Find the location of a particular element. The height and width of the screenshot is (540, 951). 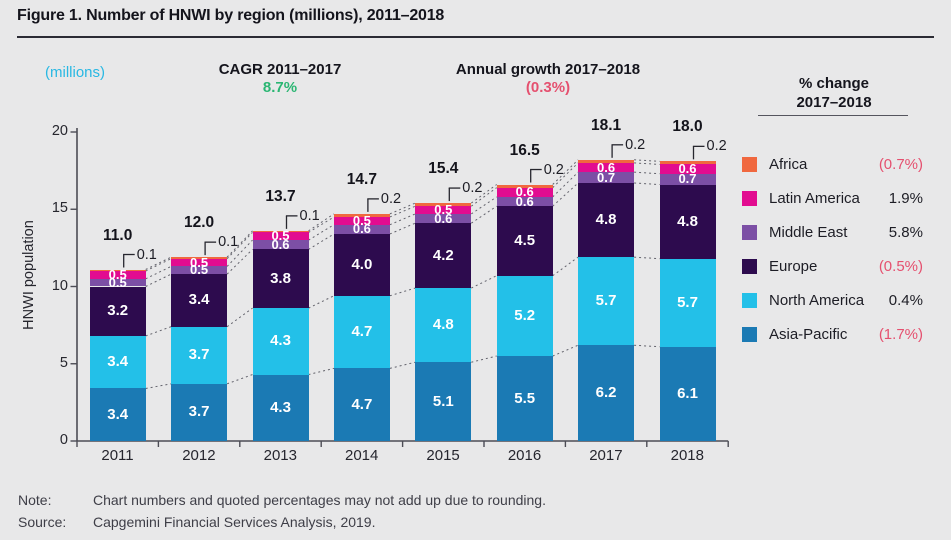

legend-item-pct-change: (1.7%) is located at coordinates (900, 334).